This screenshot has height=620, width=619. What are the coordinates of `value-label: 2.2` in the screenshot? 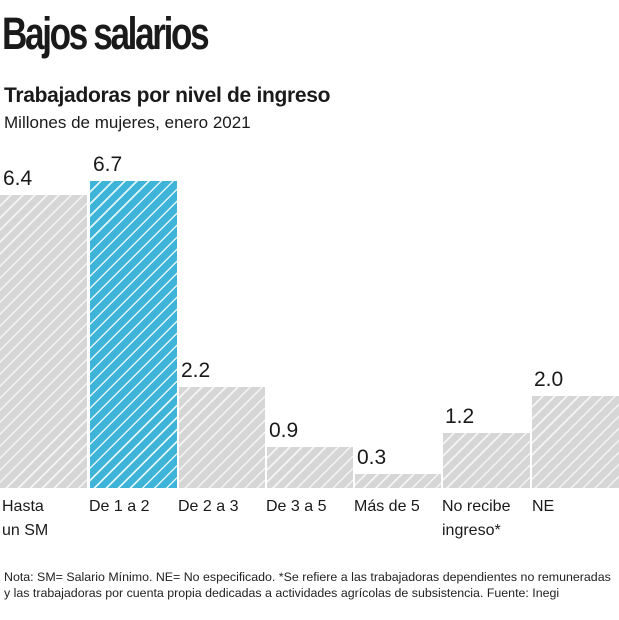 It's located at (196, 370).